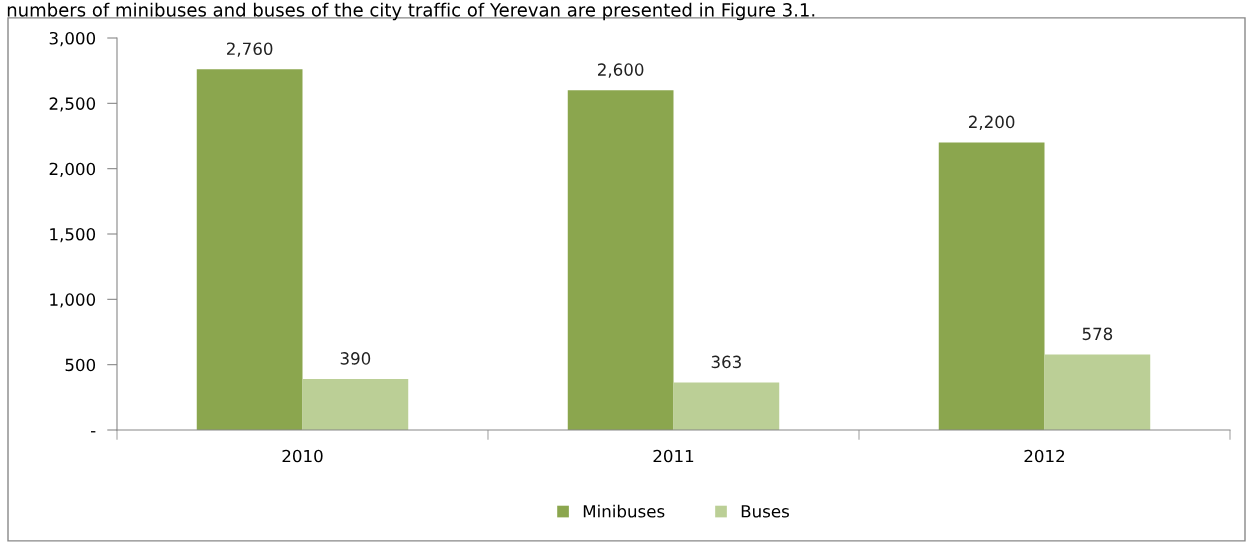 This screenshot has width=1246, height=542. Describe the element at coordinates (80, 365) in the screenshot. I see `y-tick-label: 500` at that location.